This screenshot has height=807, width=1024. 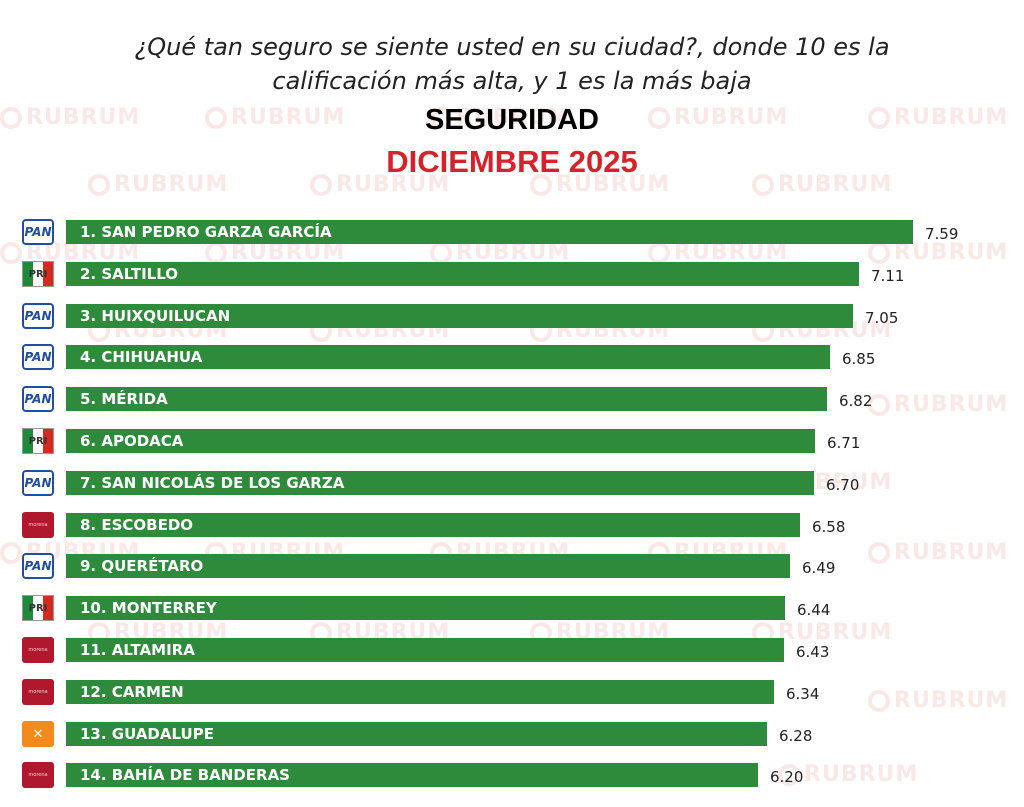 What do you see at coordinates (137, 650) in the screenshot?
I see `category-label: 11. ALTAMIRA` at bounding box center [137, 650].